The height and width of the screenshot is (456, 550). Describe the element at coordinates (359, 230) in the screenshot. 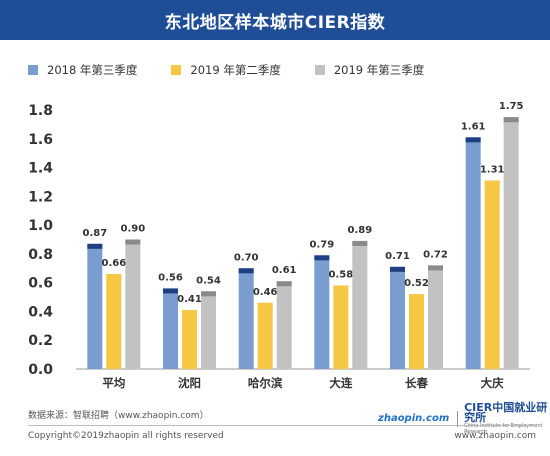

I see `data-label-2-3: 0.89` at that location.